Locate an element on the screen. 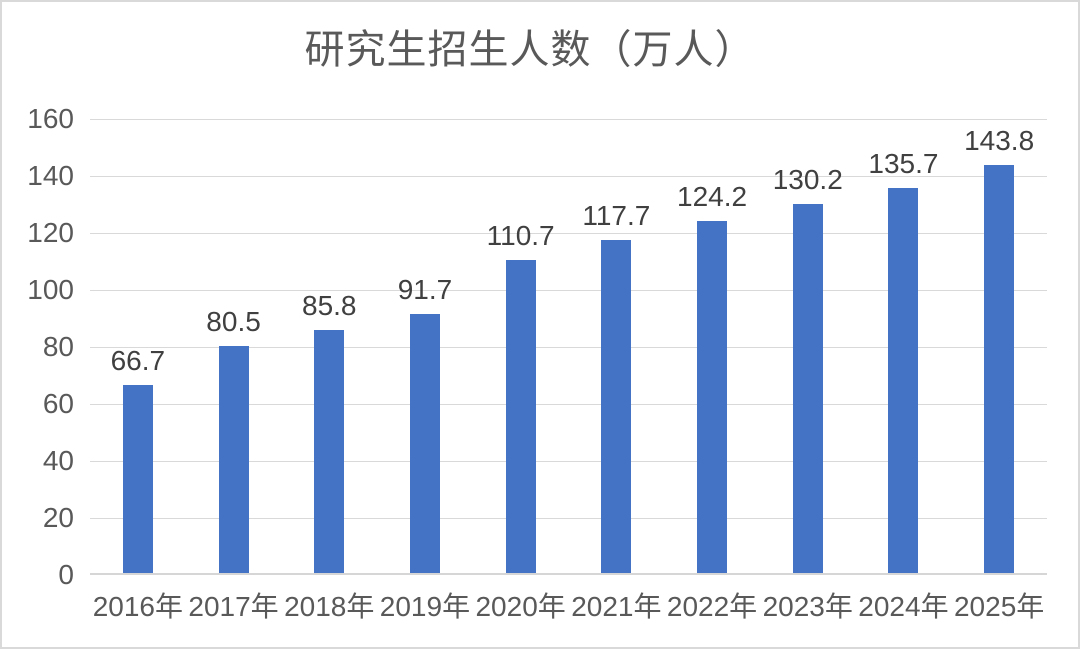  bar-2021年 is located at coordinates (616, 407).